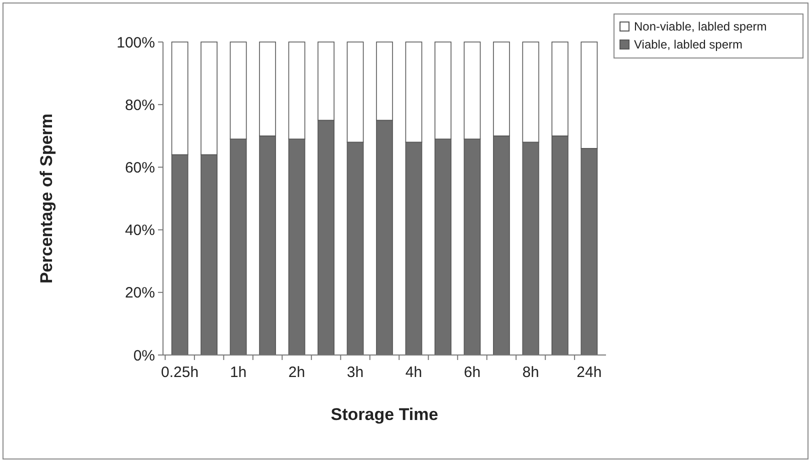 This screenshot has height=462, width=811. Describe the element at coordinates (139, 167) in the screenshot. I see `y-tick-label: 60%` at that location.